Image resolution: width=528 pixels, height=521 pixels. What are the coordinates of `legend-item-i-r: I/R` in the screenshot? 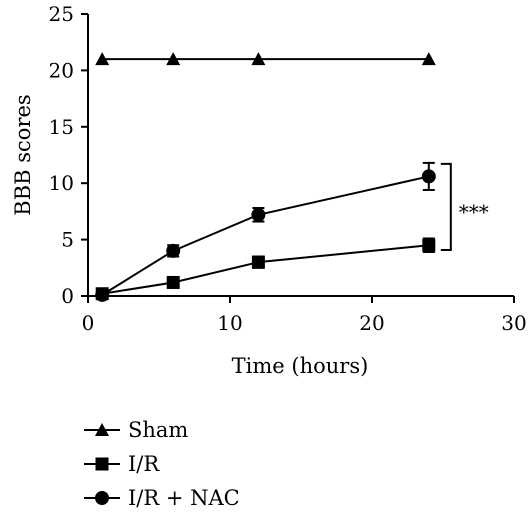 It's located at (122, 464).